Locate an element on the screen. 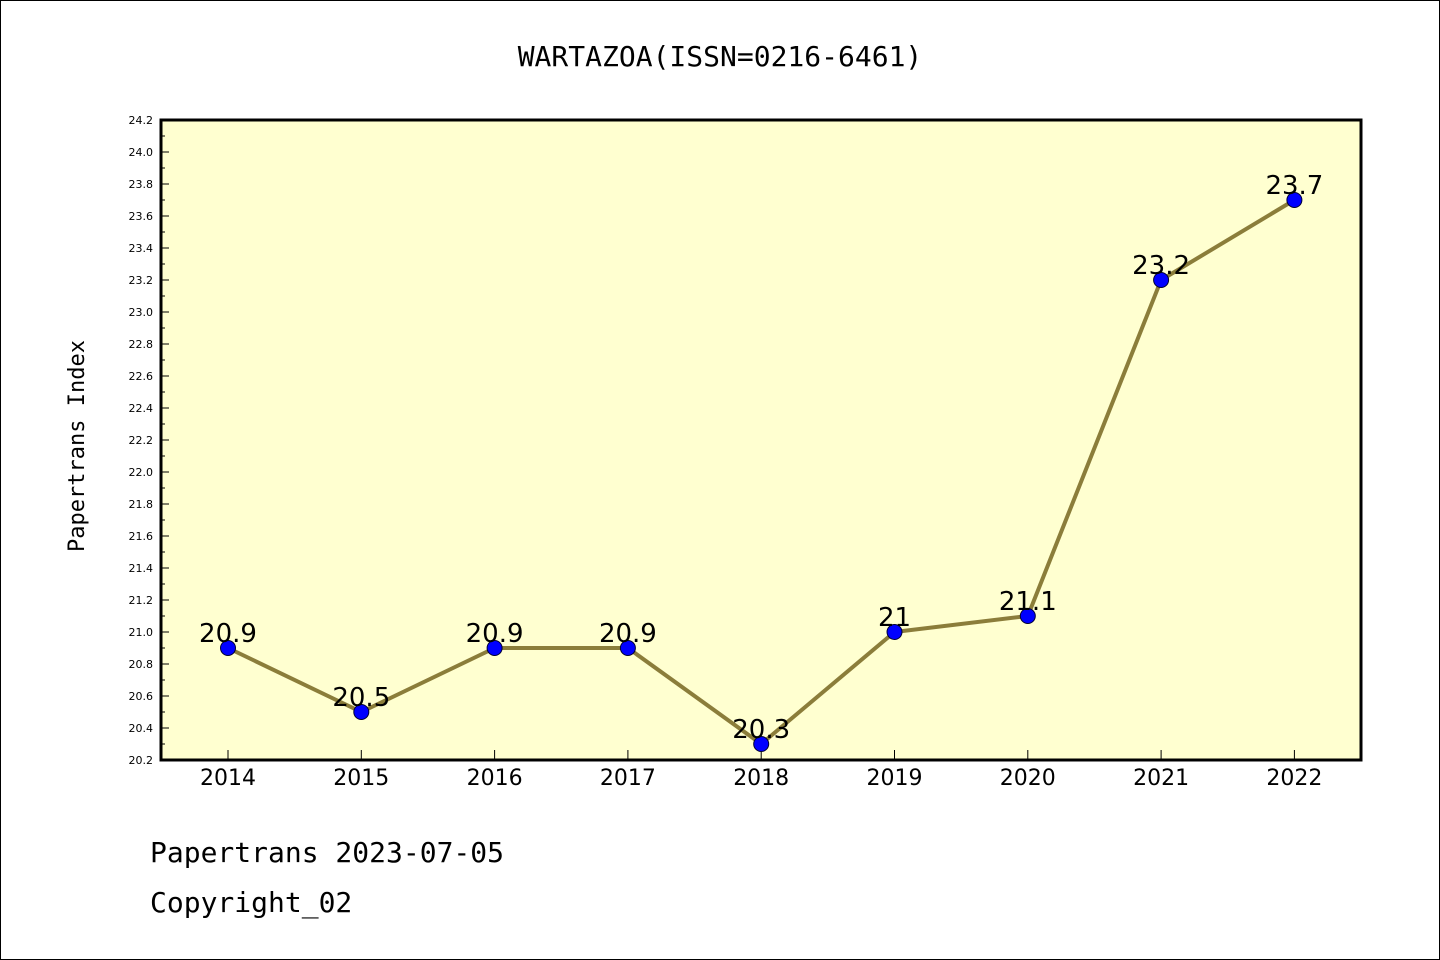 Image resolution: width=1440 pixels, height=960 pixels. y-tick-label: 20.2 is located at coordinates (141, 760).